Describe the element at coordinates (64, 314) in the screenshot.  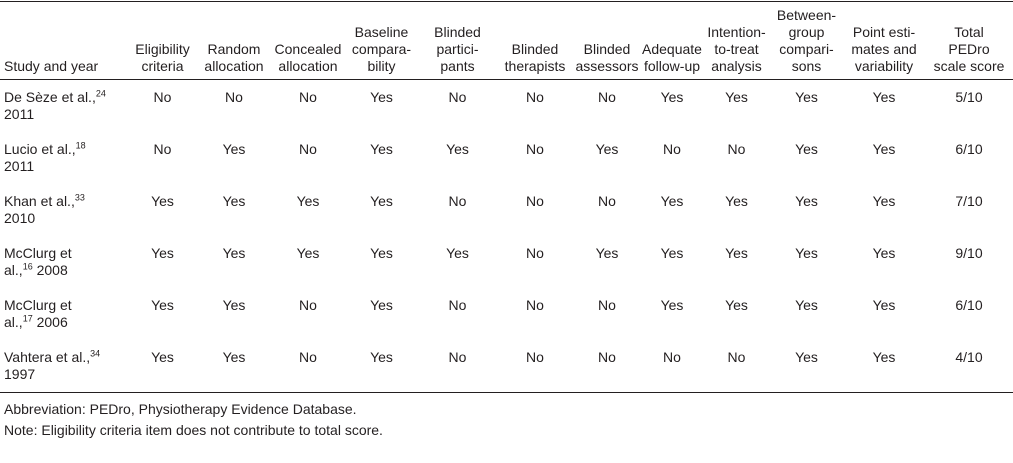
I see `study-cell: McClurg et al.,17 2006` at that location.